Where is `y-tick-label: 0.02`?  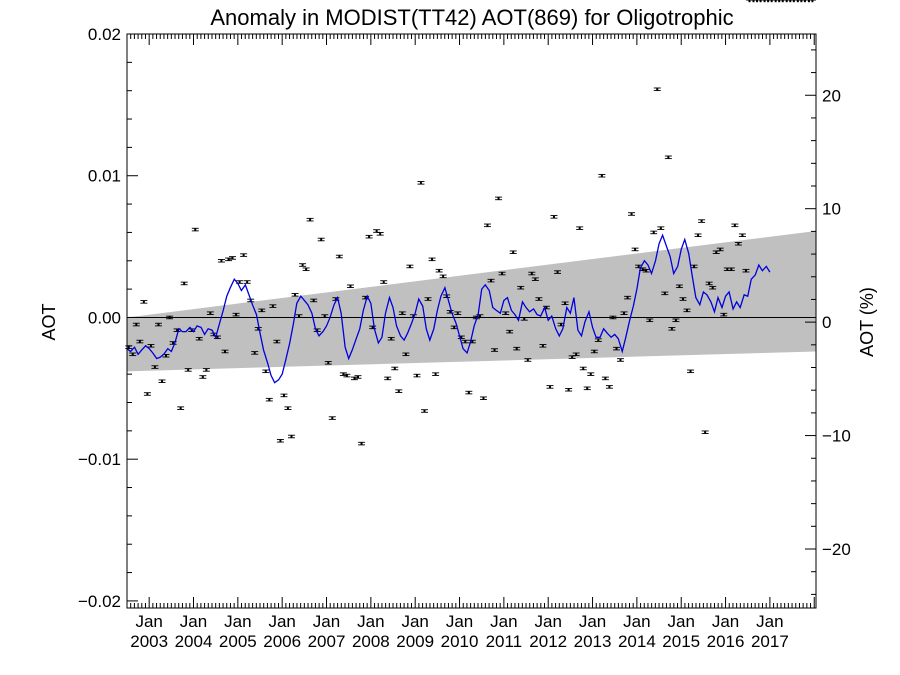 y-tick-label: 0.02 is located at coordinates (104, 34).